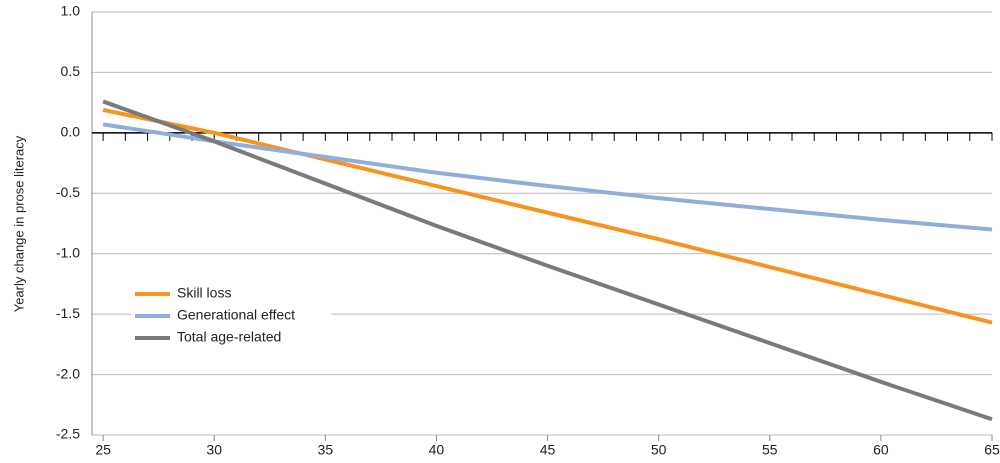  What do you see at coordinates (71, 71) in the screenshot?
I see `y-tick-label: 0.5` at bounding box center [71, 71].